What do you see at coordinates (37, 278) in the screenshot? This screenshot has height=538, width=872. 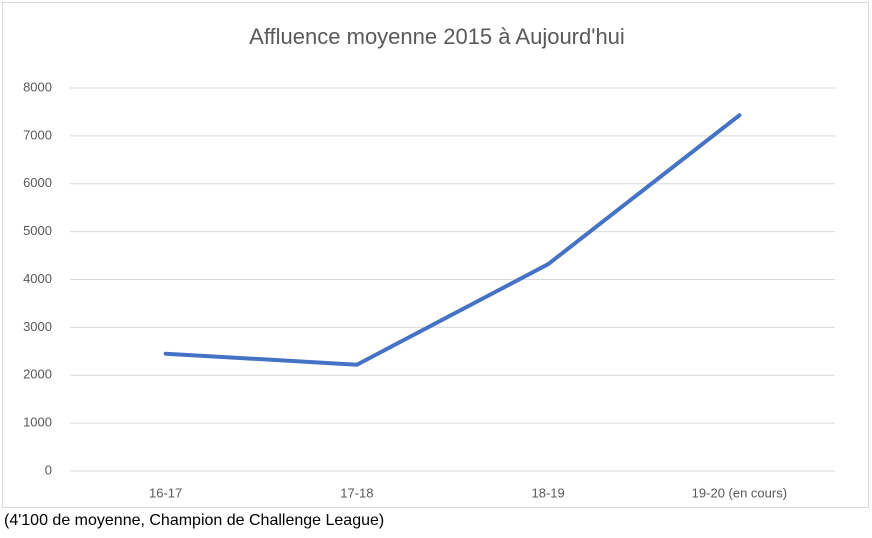 I see `y-tick-label: 4000` at bounding box center [37, 278].